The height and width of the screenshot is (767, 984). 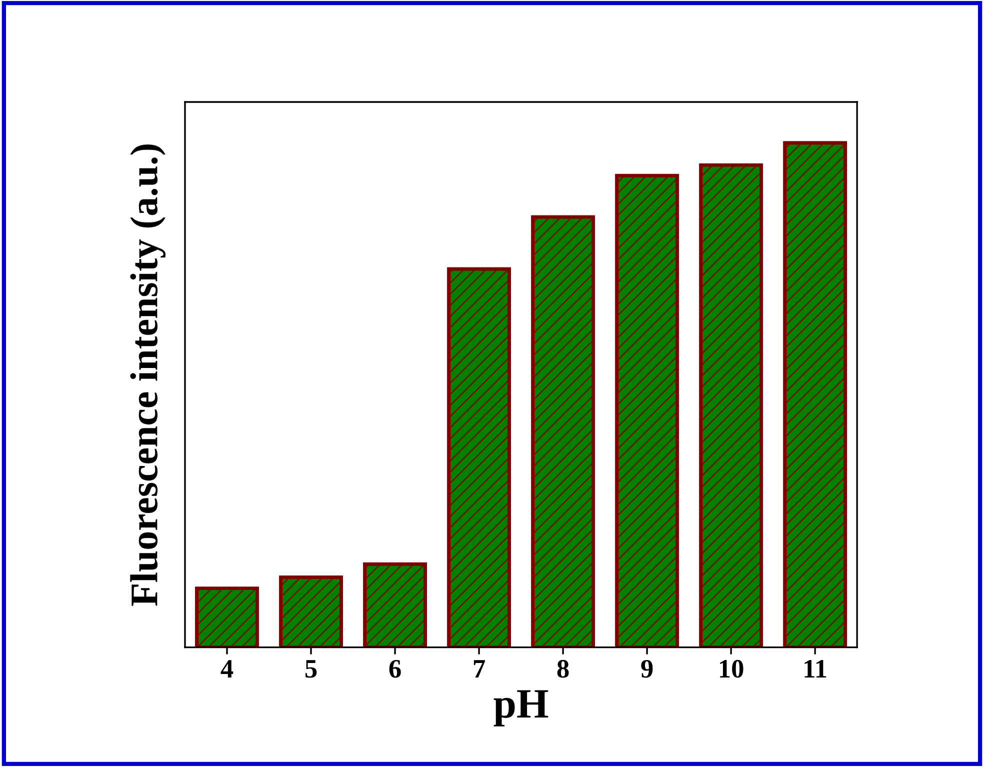 What do you see at coordinates (563, 669) in the screenshot?
I see `x-tick-label: 8` at bounding box center [563, 669].